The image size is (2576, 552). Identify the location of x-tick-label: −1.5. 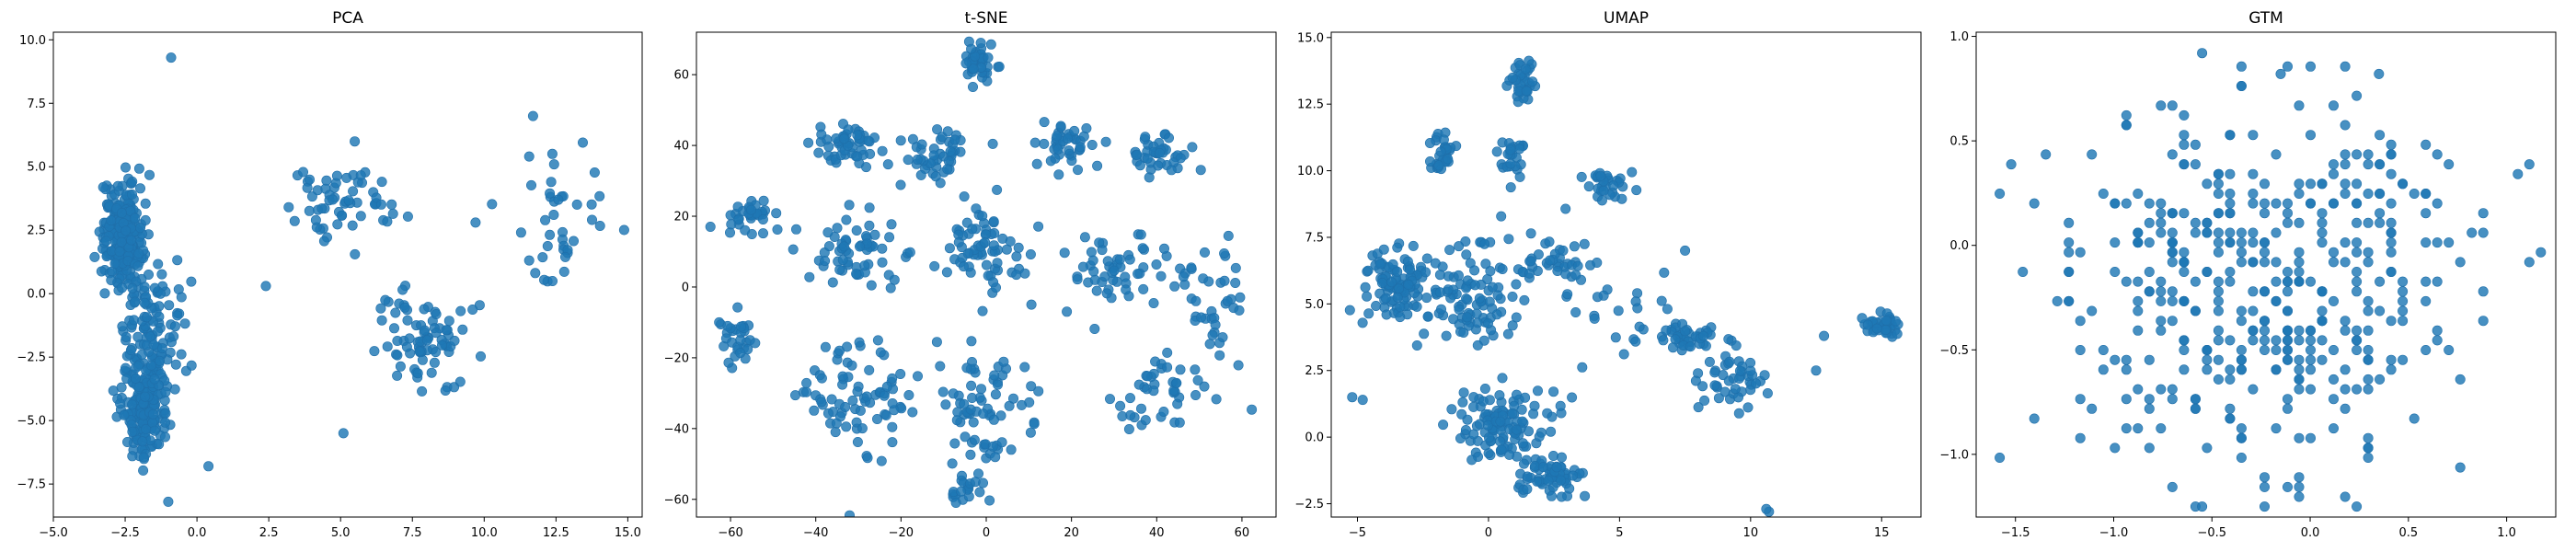
(2016, 533).